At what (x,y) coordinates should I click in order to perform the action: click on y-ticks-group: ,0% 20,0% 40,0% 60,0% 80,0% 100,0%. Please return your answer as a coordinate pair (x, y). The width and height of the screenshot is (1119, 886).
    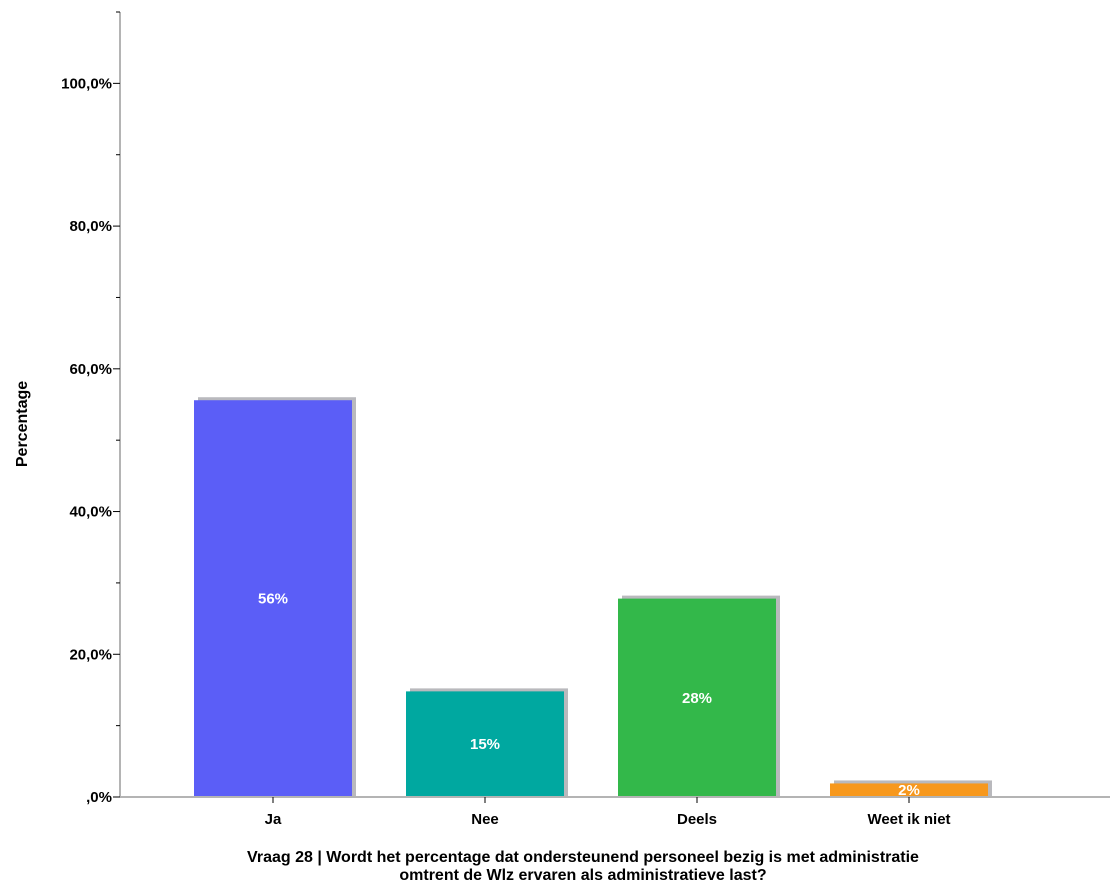
    Looking at the image, I should click on (90, 408).